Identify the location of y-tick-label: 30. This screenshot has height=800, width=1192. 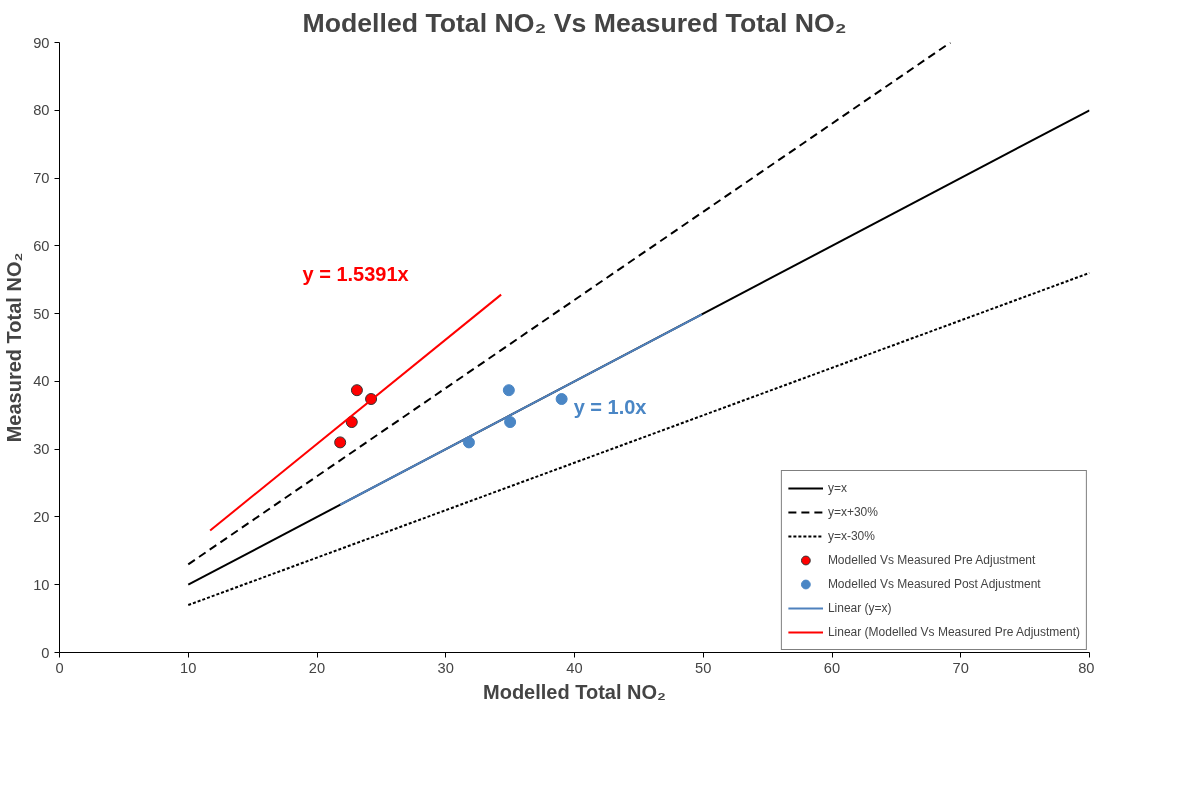
(41, 449).